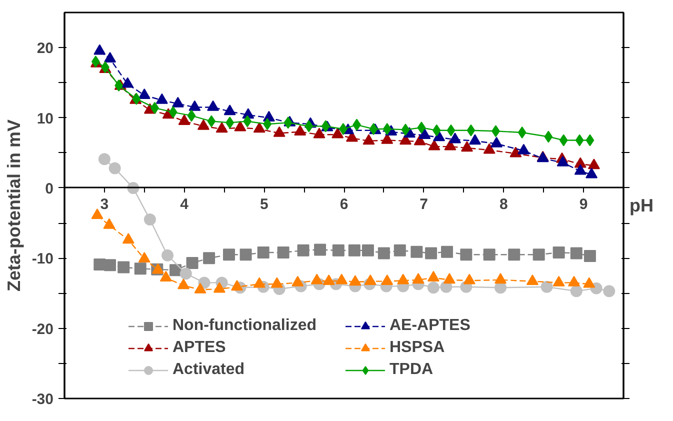 The height and width of the screenshot is (421, 673). I want to click on x-tick-label: 5, so click(264, 204).